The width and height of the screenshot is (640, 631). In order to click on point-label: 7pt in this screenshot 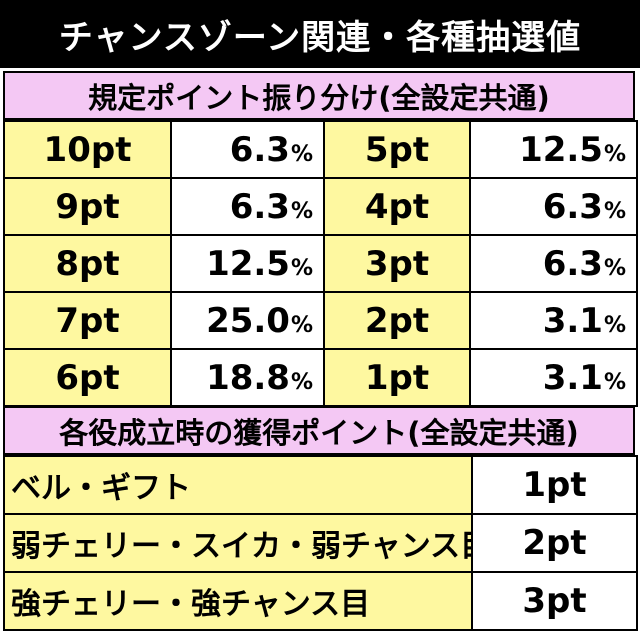, I will do `click(87, 320)`.